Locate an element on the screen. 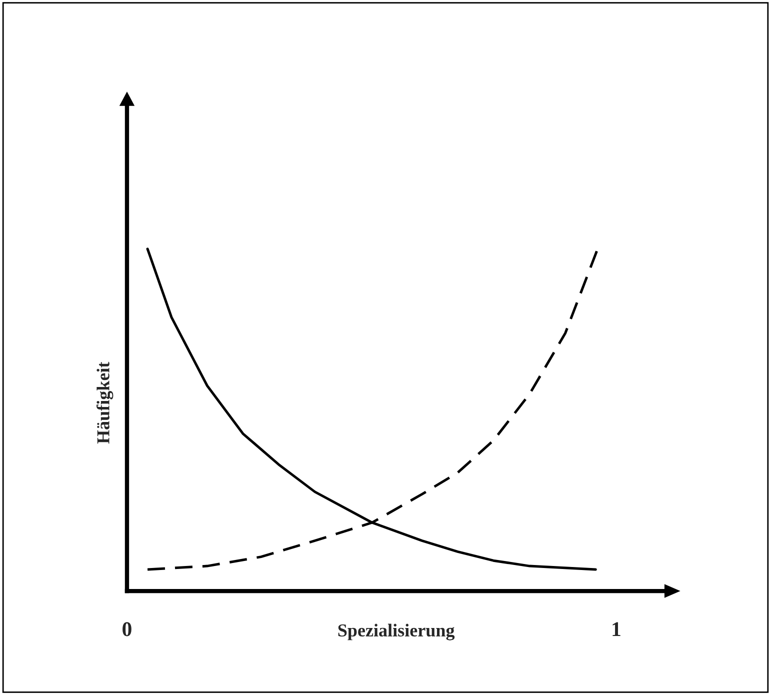 Image resolution: width=771 pixels, height=695 pixels. x-tick-label: 1 is located at coordinates (616, 629).